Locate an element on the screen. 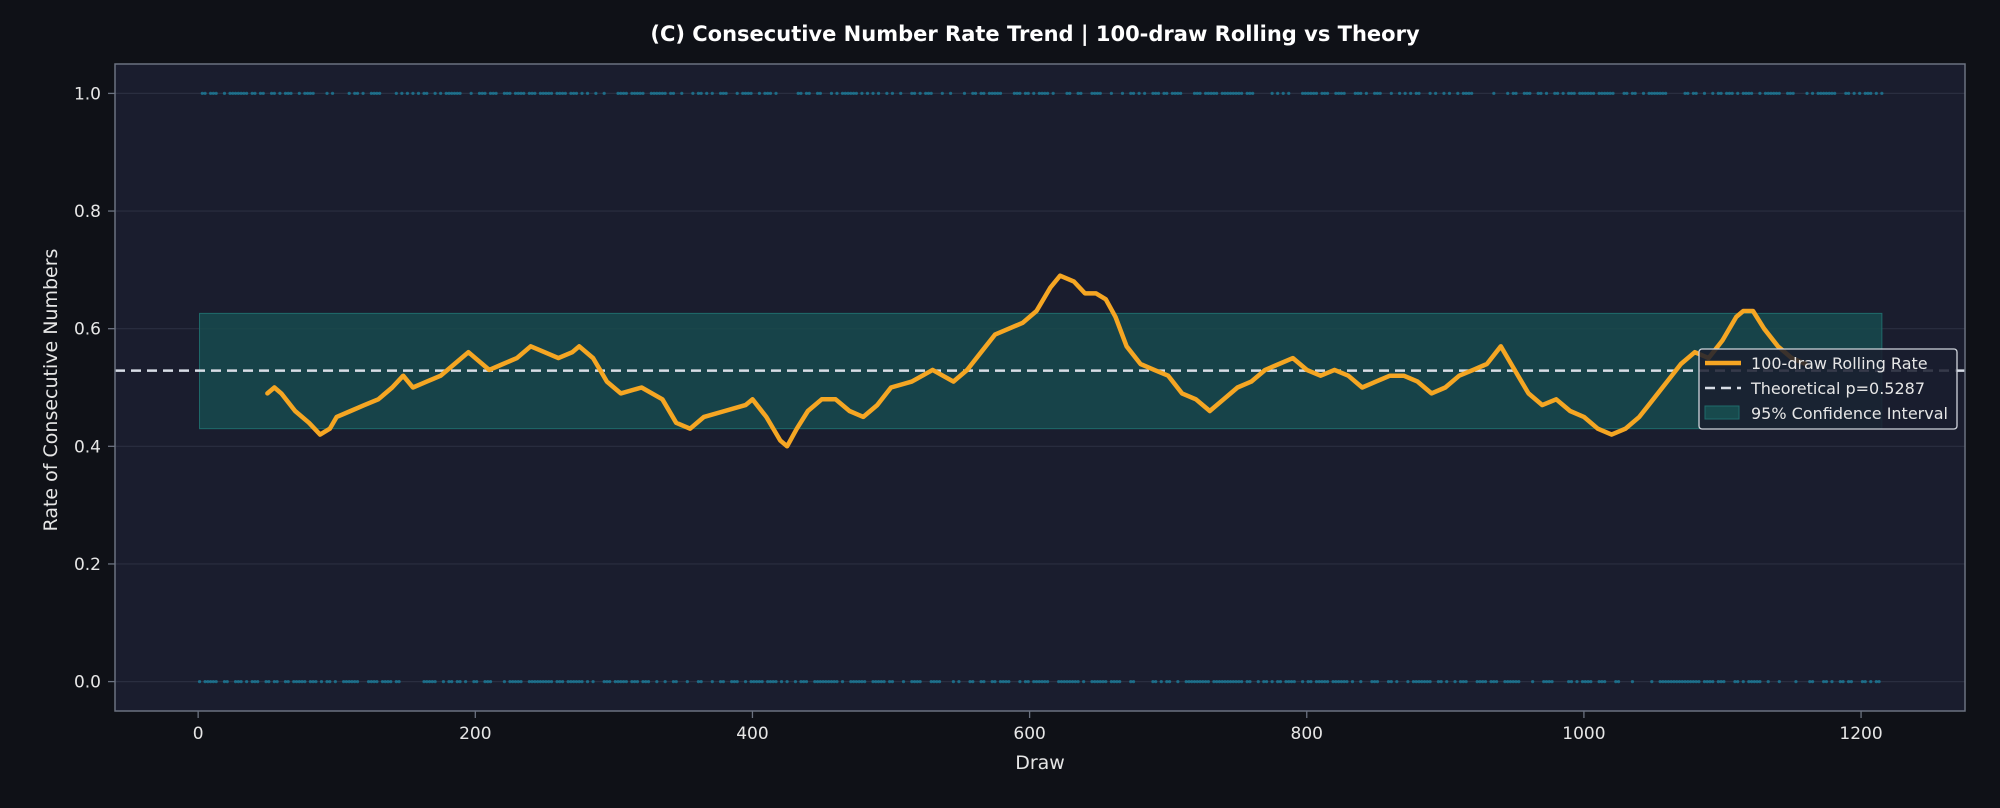  legend-label-confidence: 95% Confidence Interval is located at coordinates (1849, 413).